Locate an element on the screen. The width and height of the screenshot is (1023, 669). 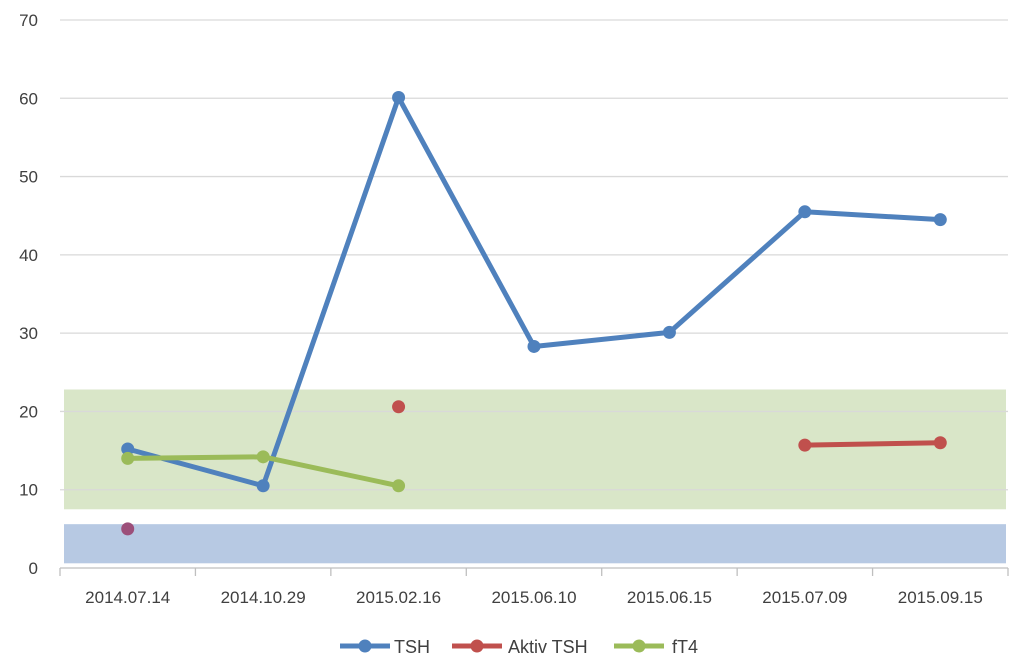
series-ft4 is located at coordinates (263, 471).